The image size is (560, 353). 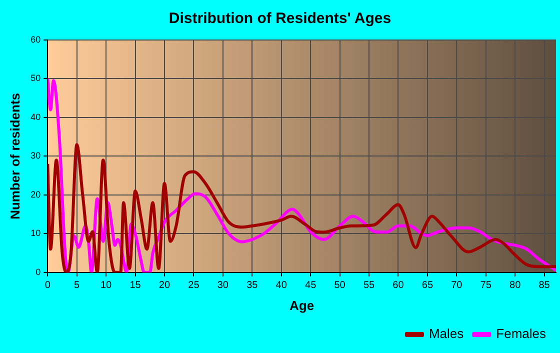 I want to click on x-tick-label: 55, so click(x=369, y=286).